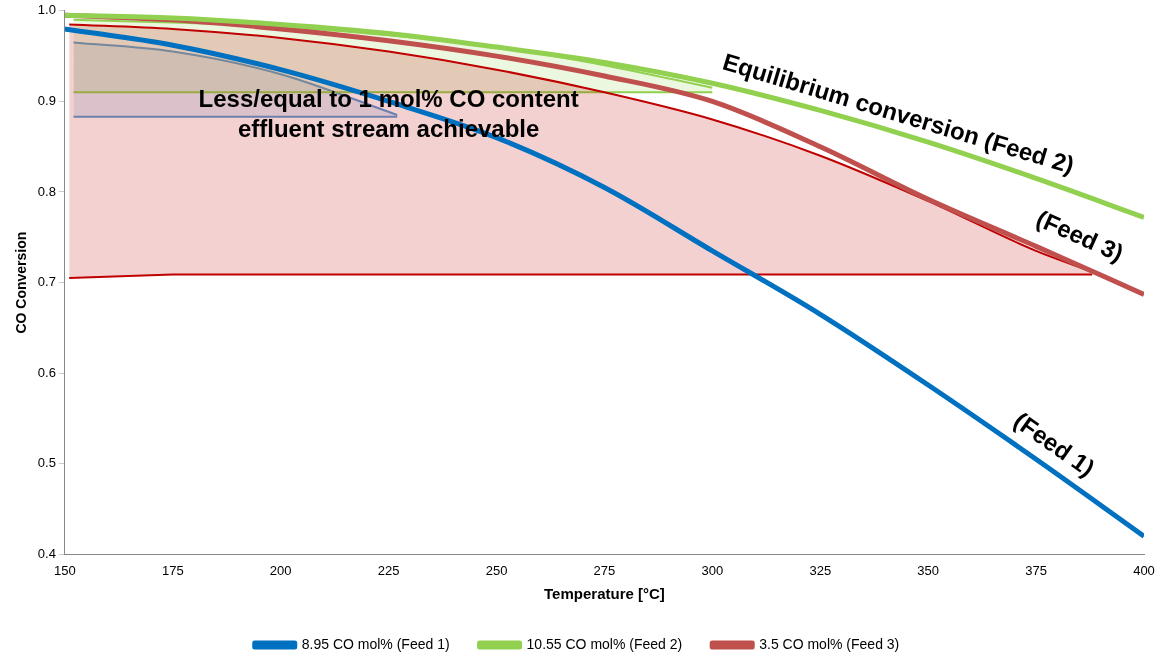 The height and width of the screenshot is (666, 1162). Describe the element at coordinates (604, 643) in the screenshot. I see `legend-label: 10.55 CO mol% (Feed 2)` at that location.